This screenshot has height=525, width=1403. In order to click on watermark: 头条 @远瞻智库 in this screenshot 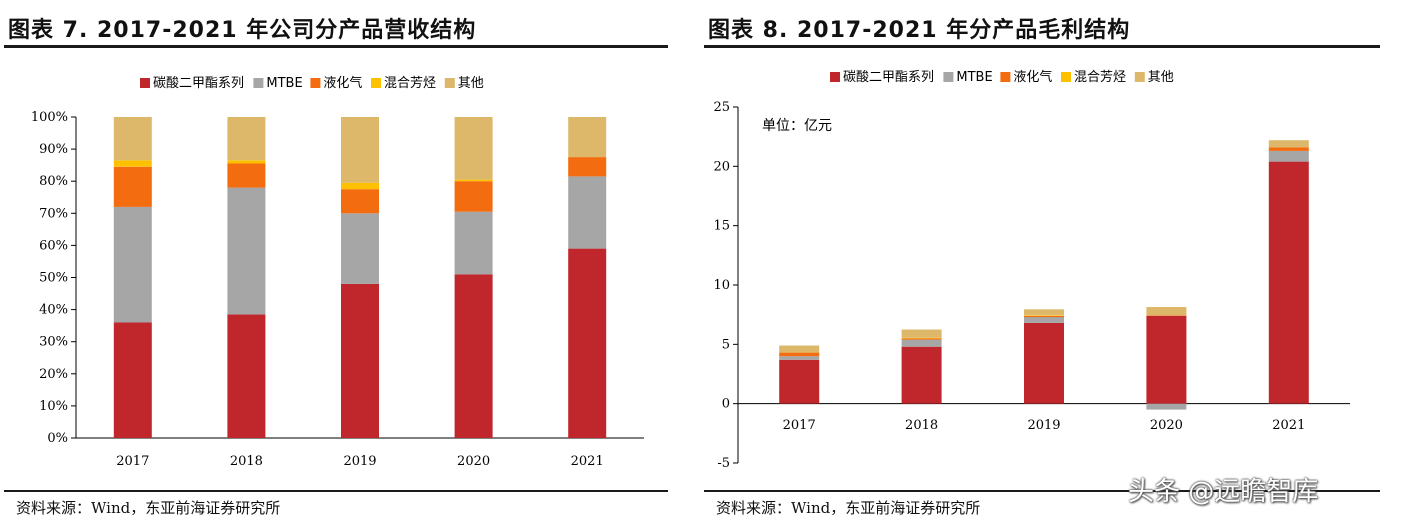, I will do `click(1223, 492)`.